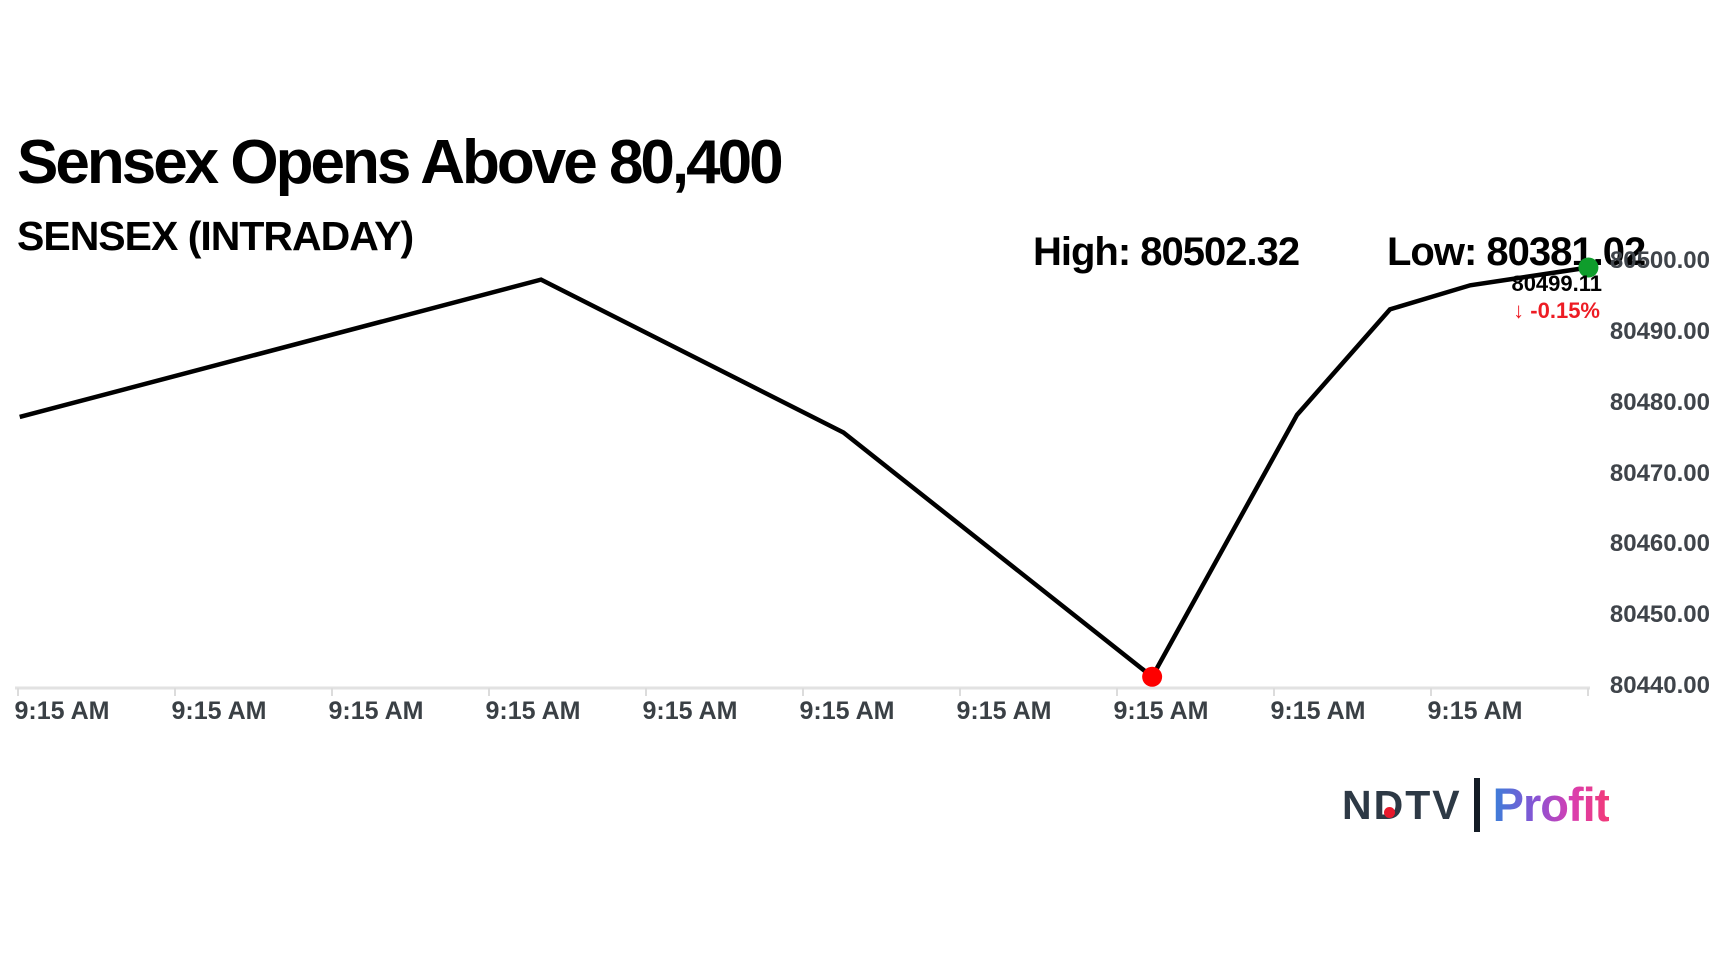  What do you see at coordinates (1556, 283) in the screenshot?
I see `last-price-value: 80499.11` at bounding box center [1556, 283].